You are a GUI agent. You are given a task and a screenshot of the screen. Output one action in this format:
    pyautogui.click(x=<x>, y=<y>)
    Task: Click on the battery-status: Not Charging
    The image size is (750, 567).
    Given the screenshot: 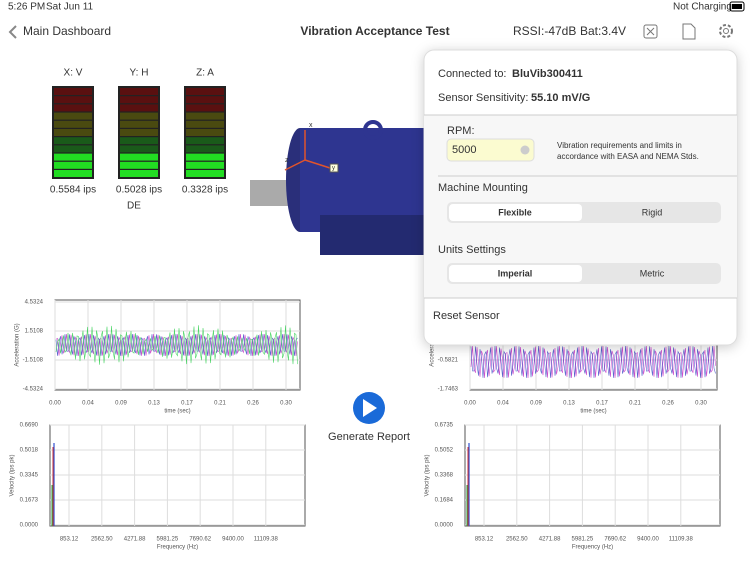 What is the action you would take?
    pyautogui.click(x=702, y=7)
    